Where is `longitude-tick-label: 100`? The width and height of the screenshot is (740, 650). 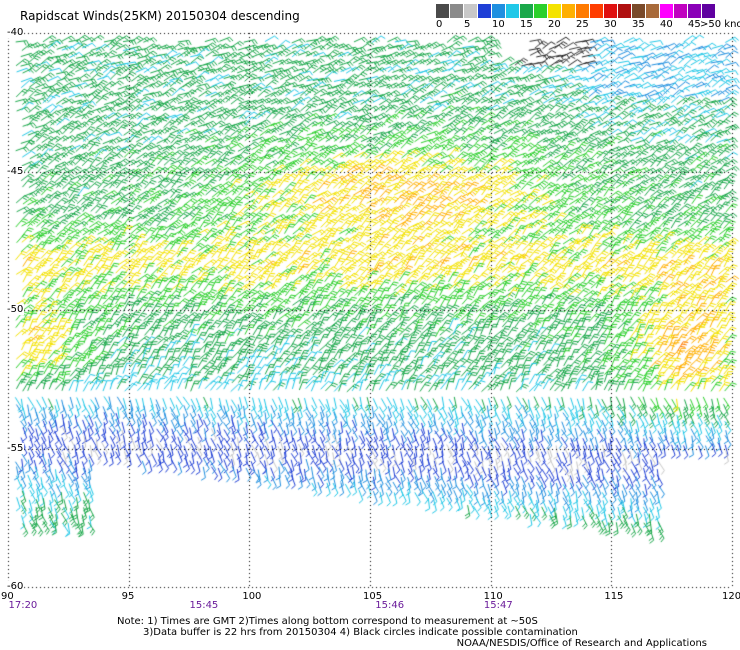
longitude-tick-label: 100 is located at coordinates (252, 596).